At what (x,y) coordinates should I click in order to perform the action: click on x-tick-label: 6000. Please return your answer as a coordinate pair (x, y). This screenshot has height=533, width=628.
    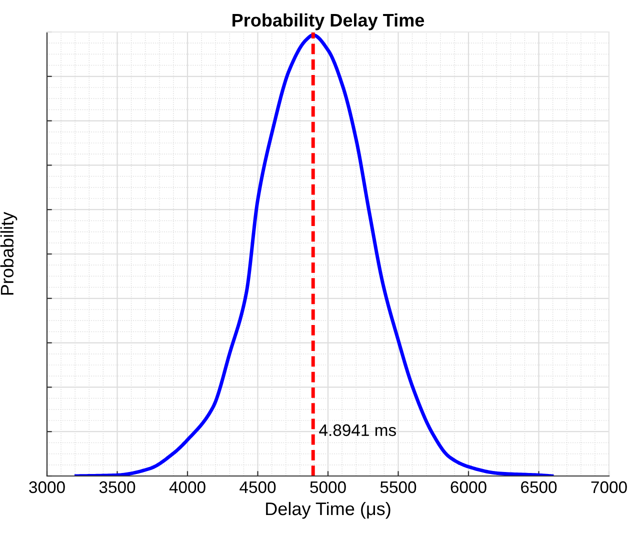
    Looking at the image, I should click on (468, 487).